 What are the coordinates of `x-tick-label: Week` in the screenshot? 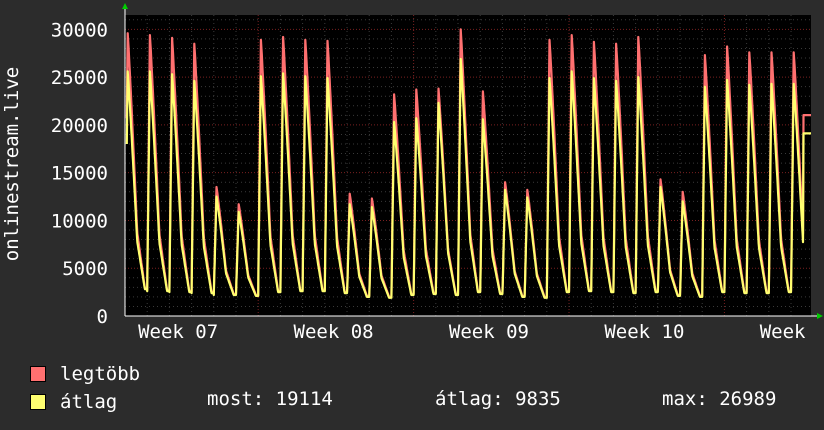 It's located at (783, 332).